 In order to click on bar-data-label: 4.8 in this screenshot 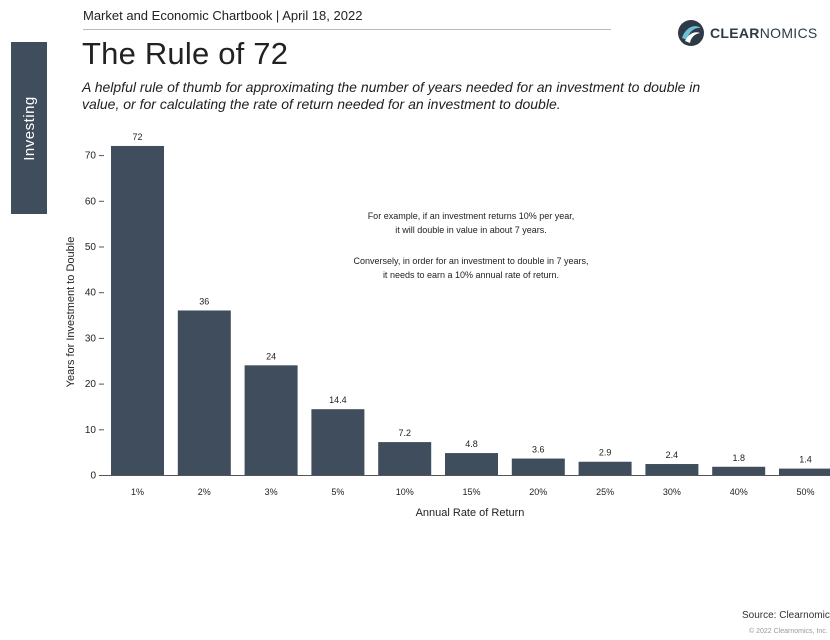, I will do `click(471, 444)`.